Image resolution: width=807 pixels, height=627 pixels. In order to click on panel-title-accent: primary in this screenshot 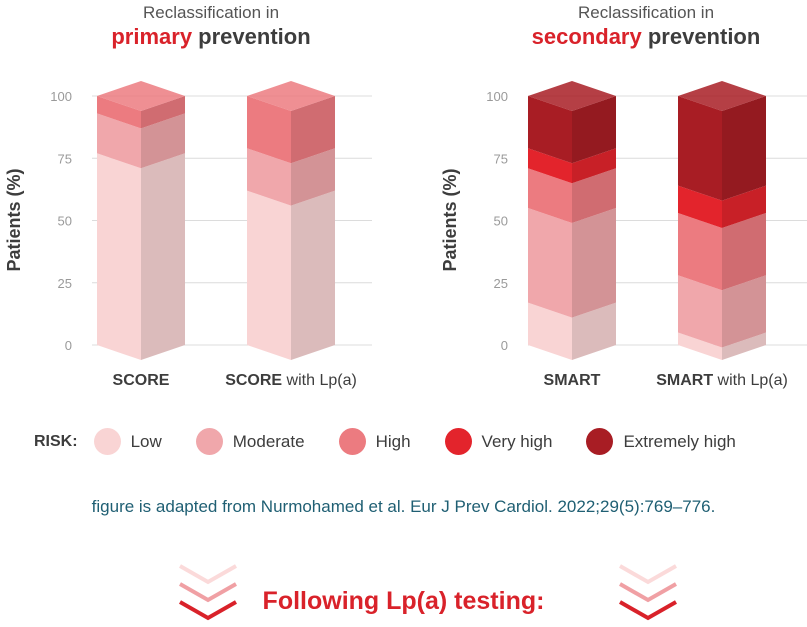, I will do `click(152, 36)`.